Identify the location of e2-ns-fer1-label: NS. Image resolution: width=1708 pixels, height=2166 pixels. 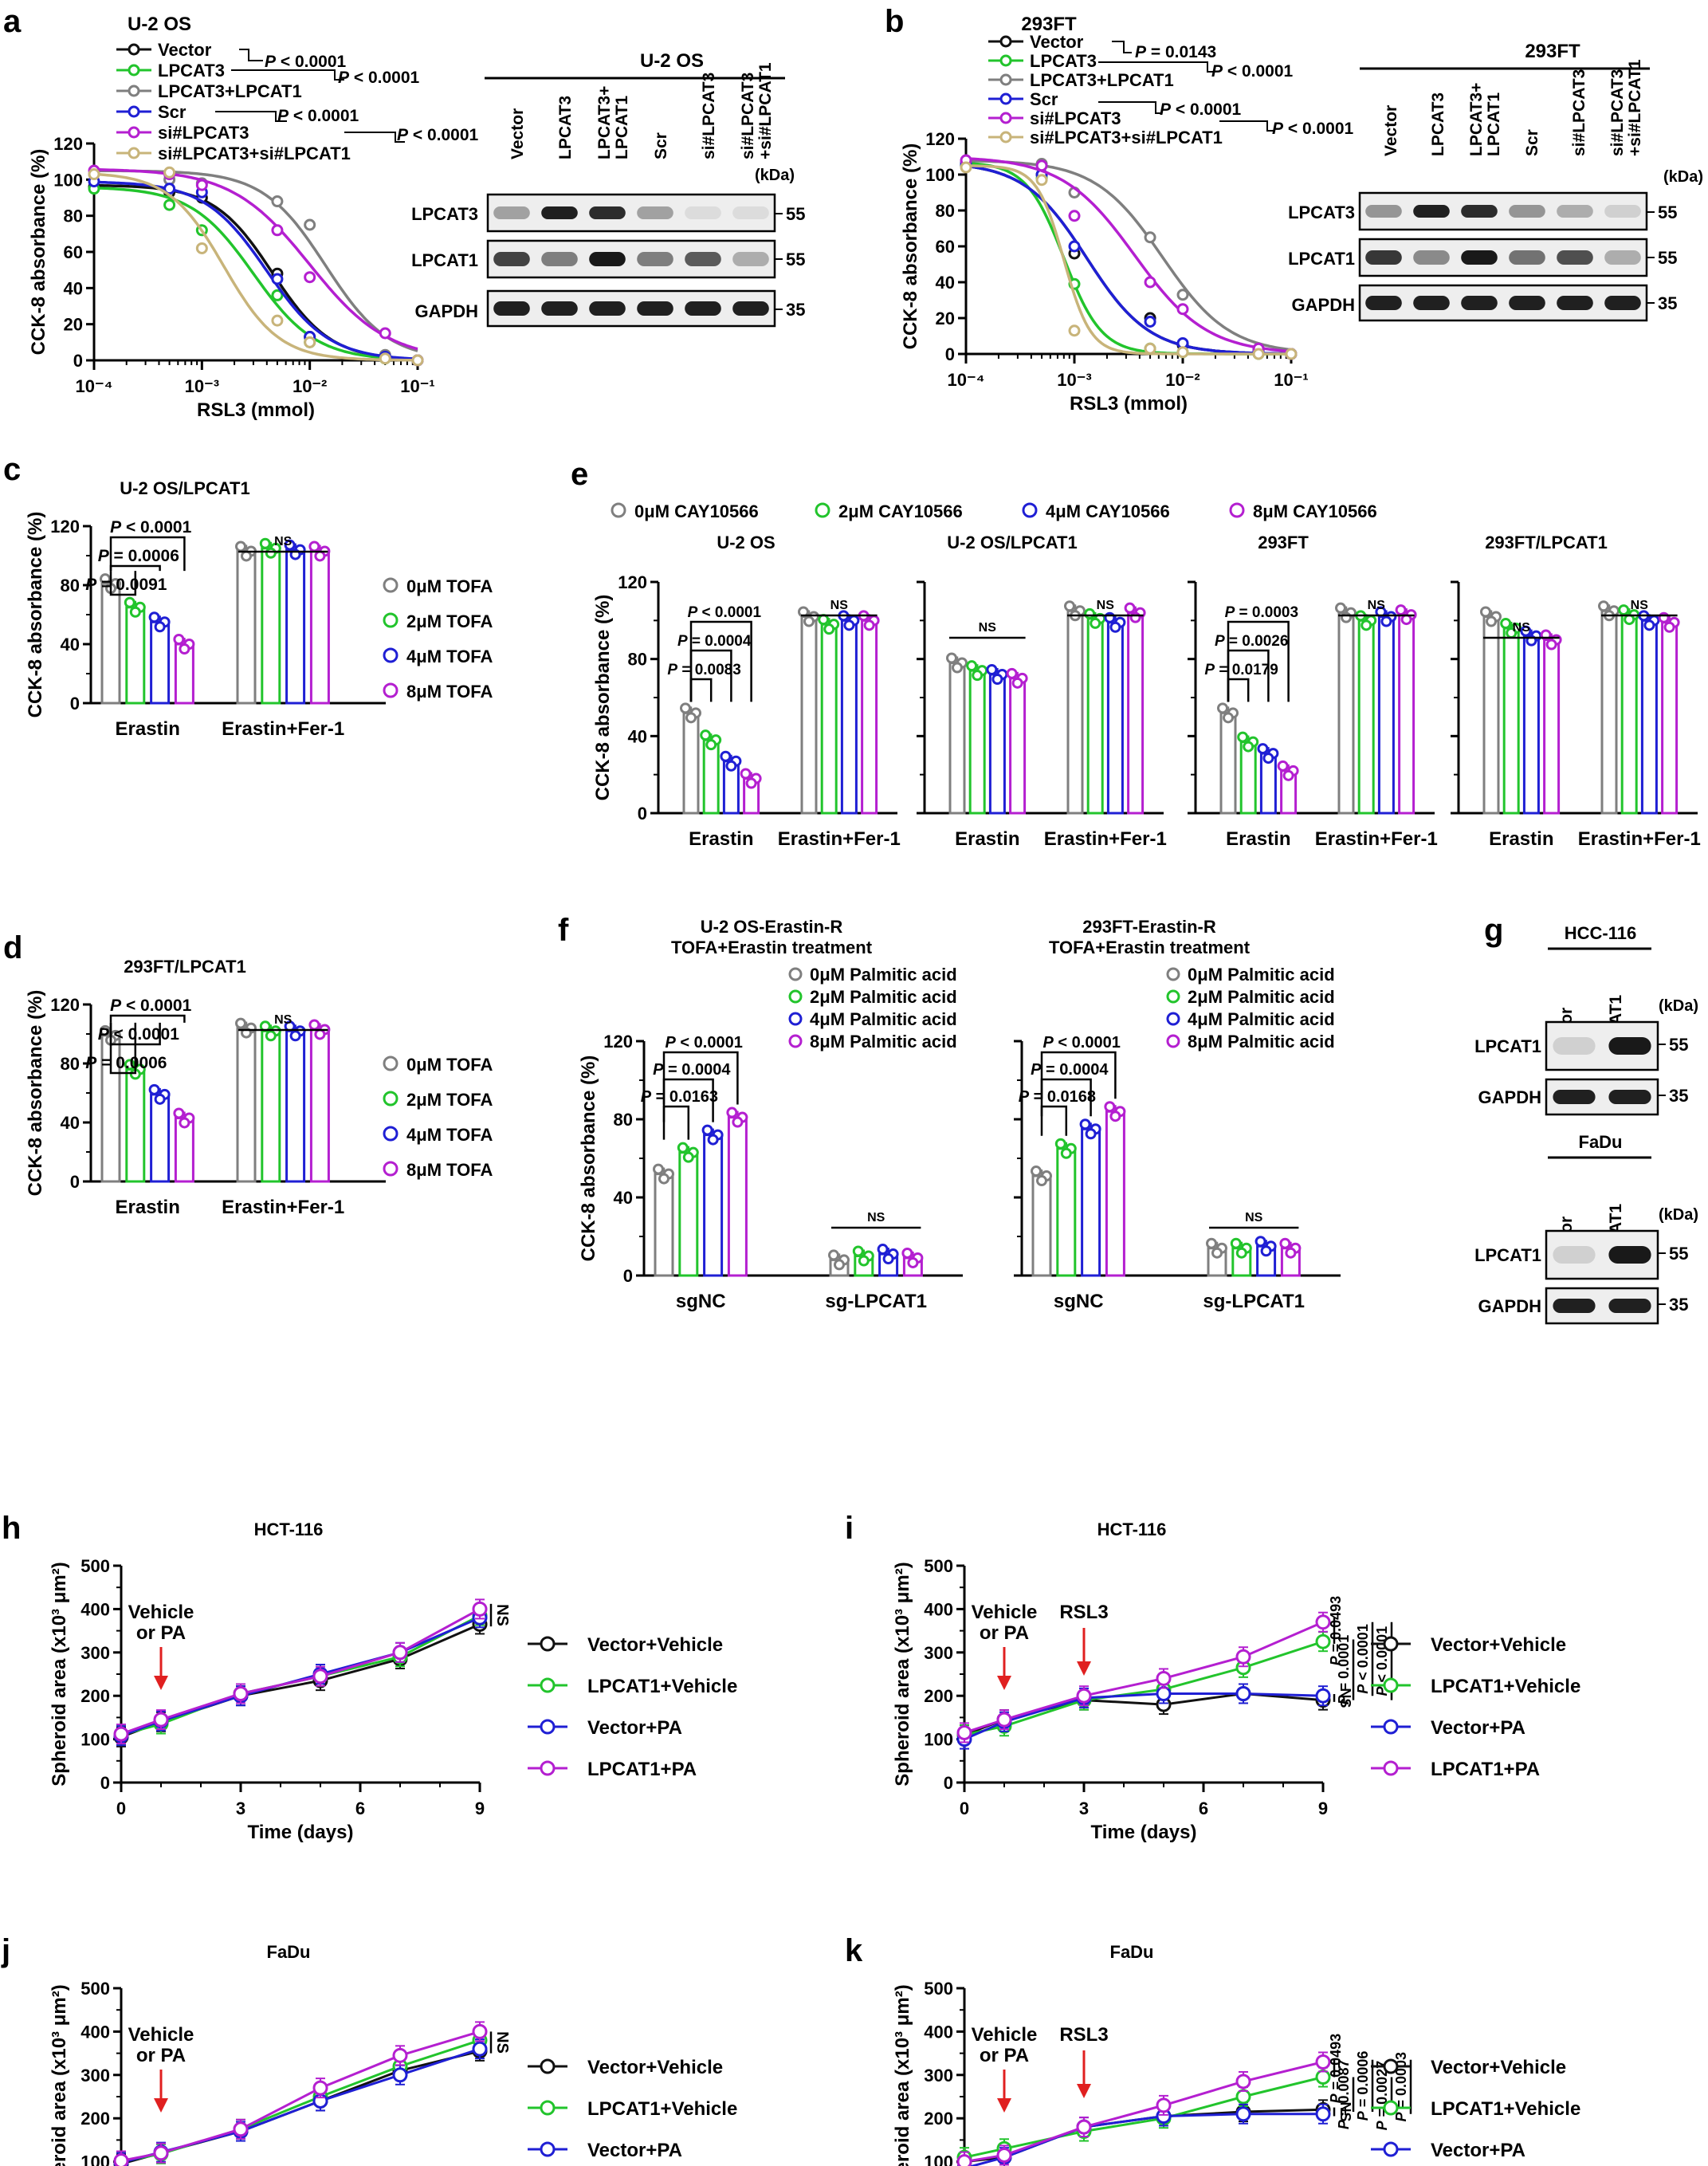
(1106, 605).